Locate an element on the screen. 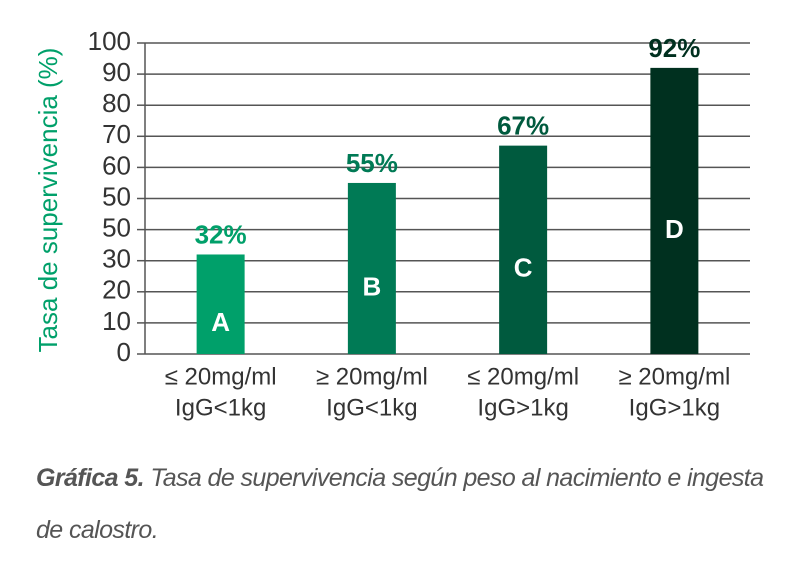 The height and width of the screenshot is (572, 800). caption-label: Gráfica 5. is located at coordinates (90, 478).